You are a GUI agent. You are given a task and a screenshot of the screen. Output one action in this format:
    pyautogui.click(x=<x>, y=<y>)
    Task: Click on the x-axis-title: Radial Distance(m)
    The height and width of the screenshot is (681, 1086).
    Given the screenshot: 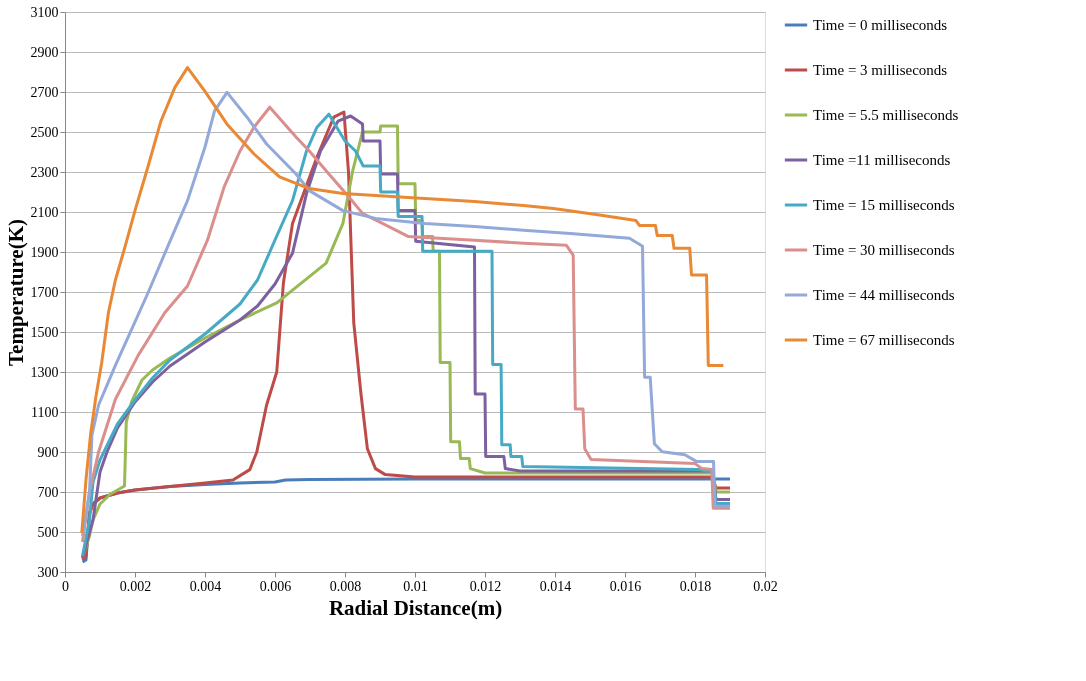 What is the action you would take?
    pyautogui.click(x=415, y=607)
    